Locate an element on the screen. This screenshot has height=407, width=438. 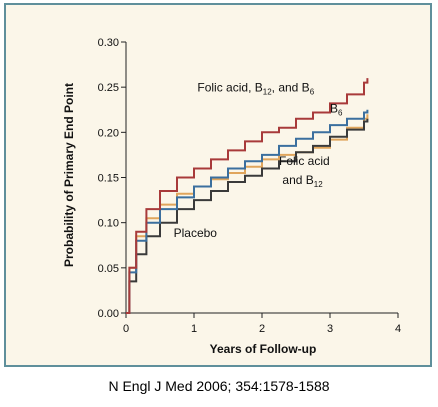
series-label: Placebo is located at coordinates (196, 233).